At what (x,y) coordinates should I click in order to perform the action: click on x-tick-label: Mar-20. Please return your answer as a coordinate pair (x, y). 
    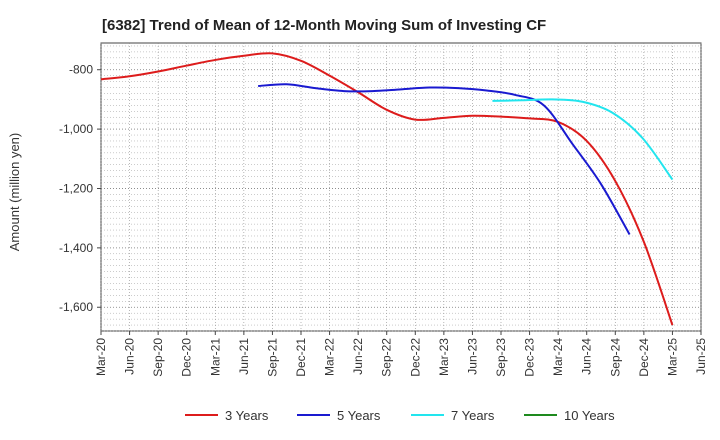
    Looking at the image, I should click on (101, 357).